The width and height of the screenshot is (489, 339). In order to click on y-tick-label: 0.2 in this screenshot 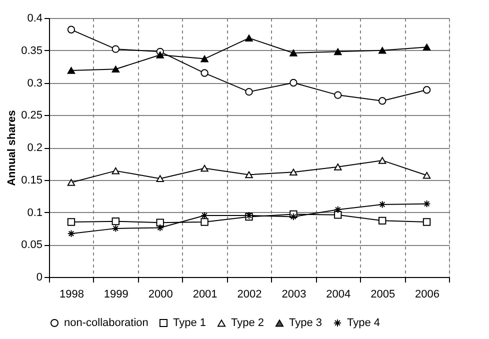, I will do `click(34, 148)`.